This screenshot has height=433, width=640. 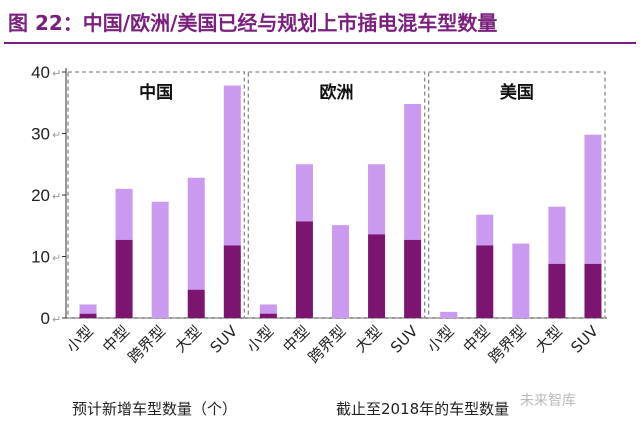 What do you see at coordinates (40, 134) in the screenshot?
I see `y-tick-label: 30` at bounding box center [40, 134].